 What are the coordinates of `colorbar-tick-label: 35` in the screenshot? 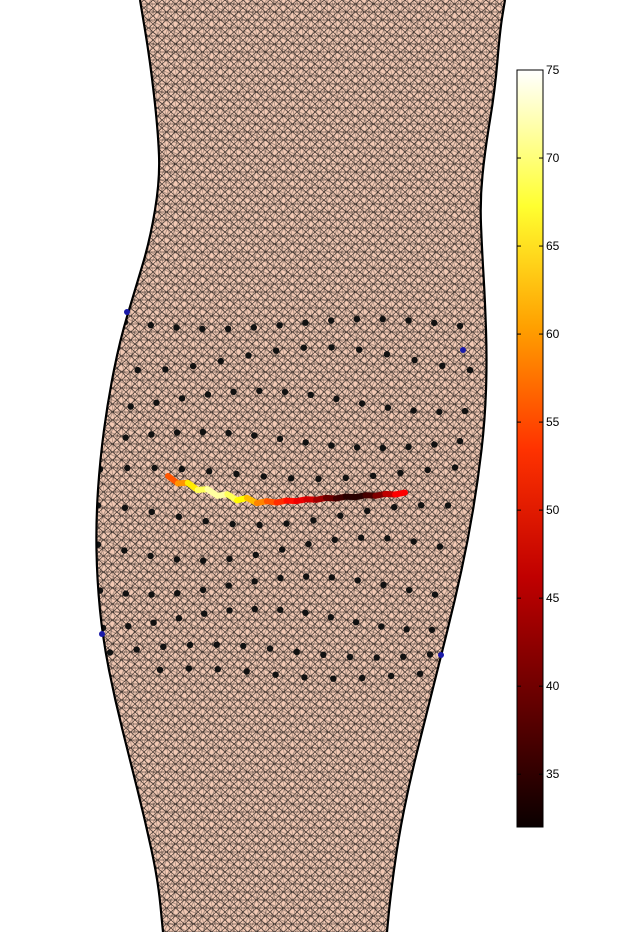 It's located at (553, 774).